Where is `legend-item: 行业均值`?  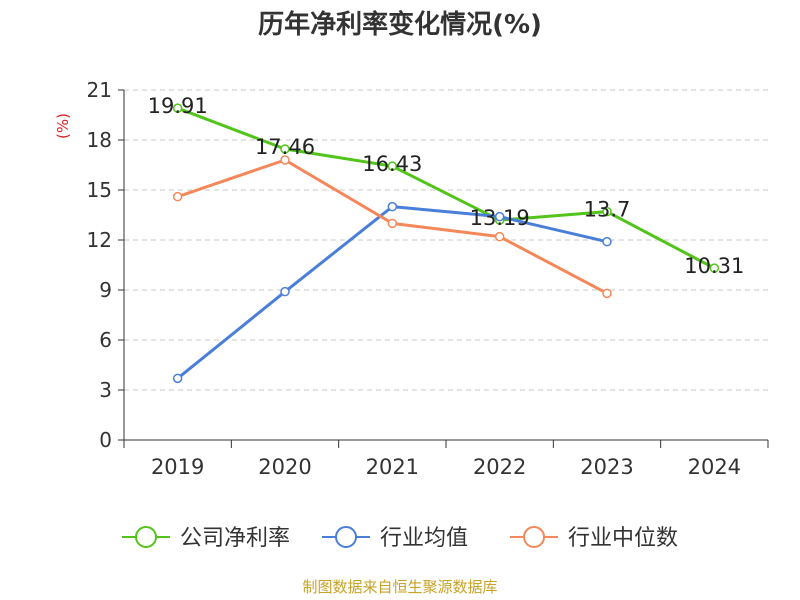
legend-item: 行业均值 is located at coordinates (395, 538).